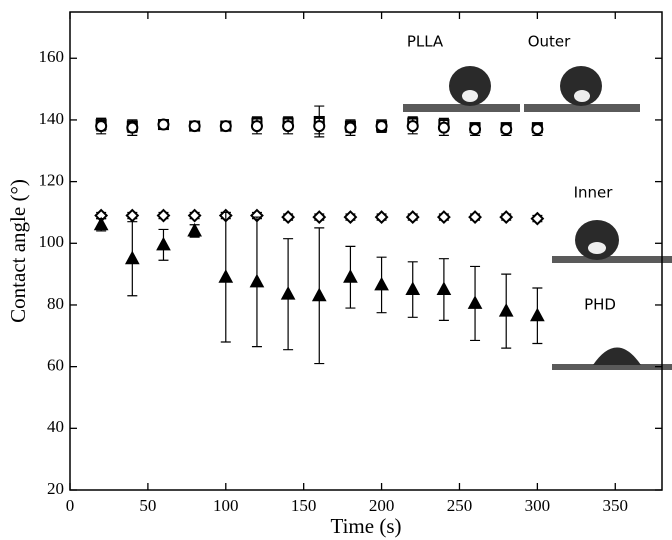  What do you see at coordinates (366, 526) in the screenshot?
I see `x-axis-title: Time (s)` at bounding box center [366, 526].